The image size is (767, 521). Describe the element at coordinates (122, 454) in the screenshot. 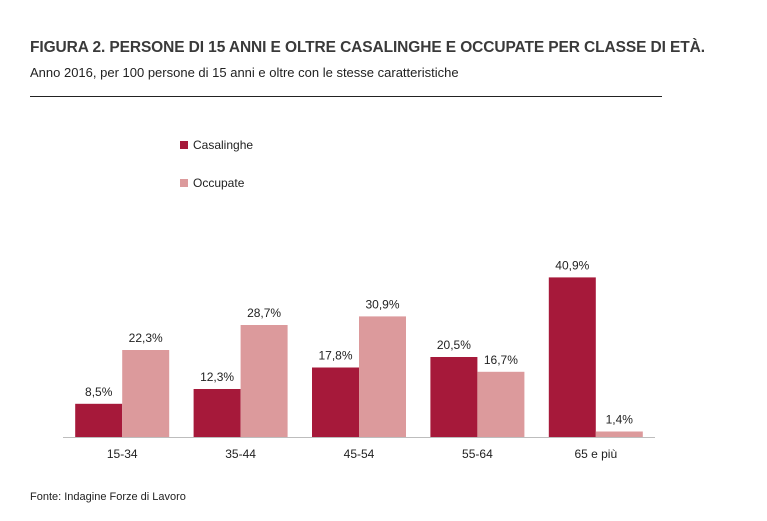

I see `x-tick-label: 15-34` at that location.